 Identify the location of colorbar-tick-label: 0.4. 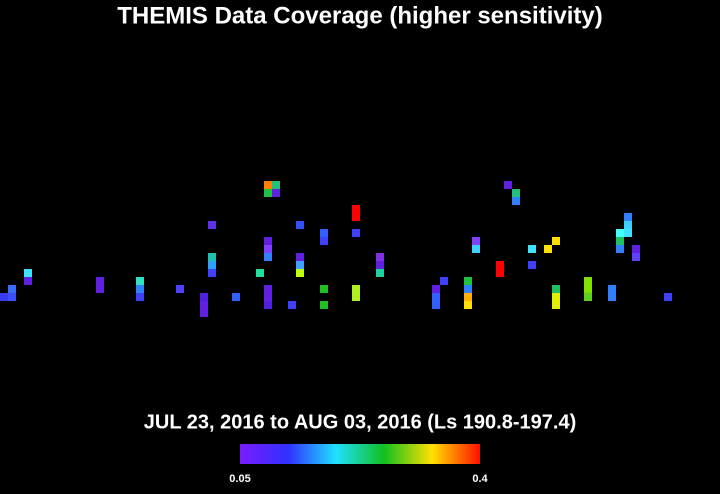
(480, 479).